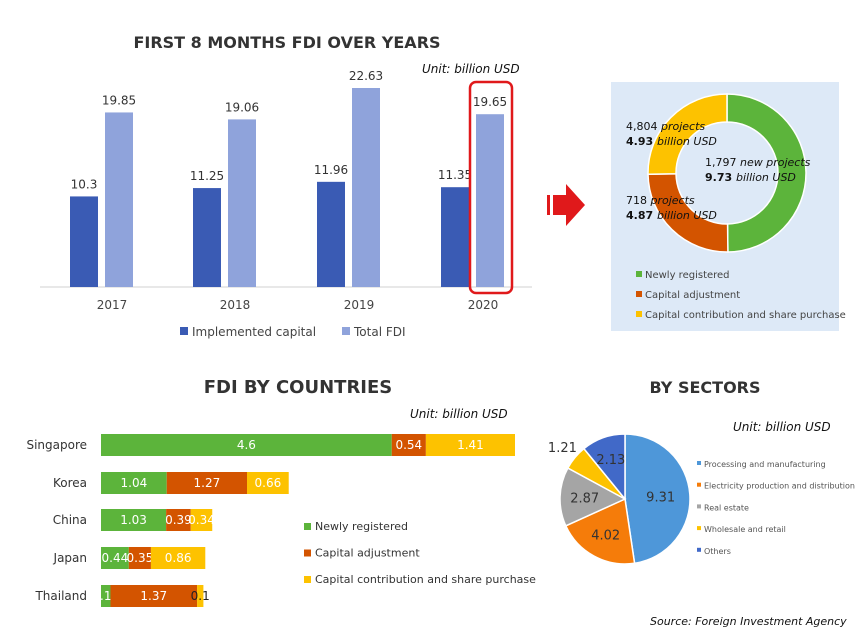 The image size is (855, 640). Describe the element at coordinates (298, 387) in the screenshot. I see `countries-chart-title: FDI BY COUNTRIES` at that location.